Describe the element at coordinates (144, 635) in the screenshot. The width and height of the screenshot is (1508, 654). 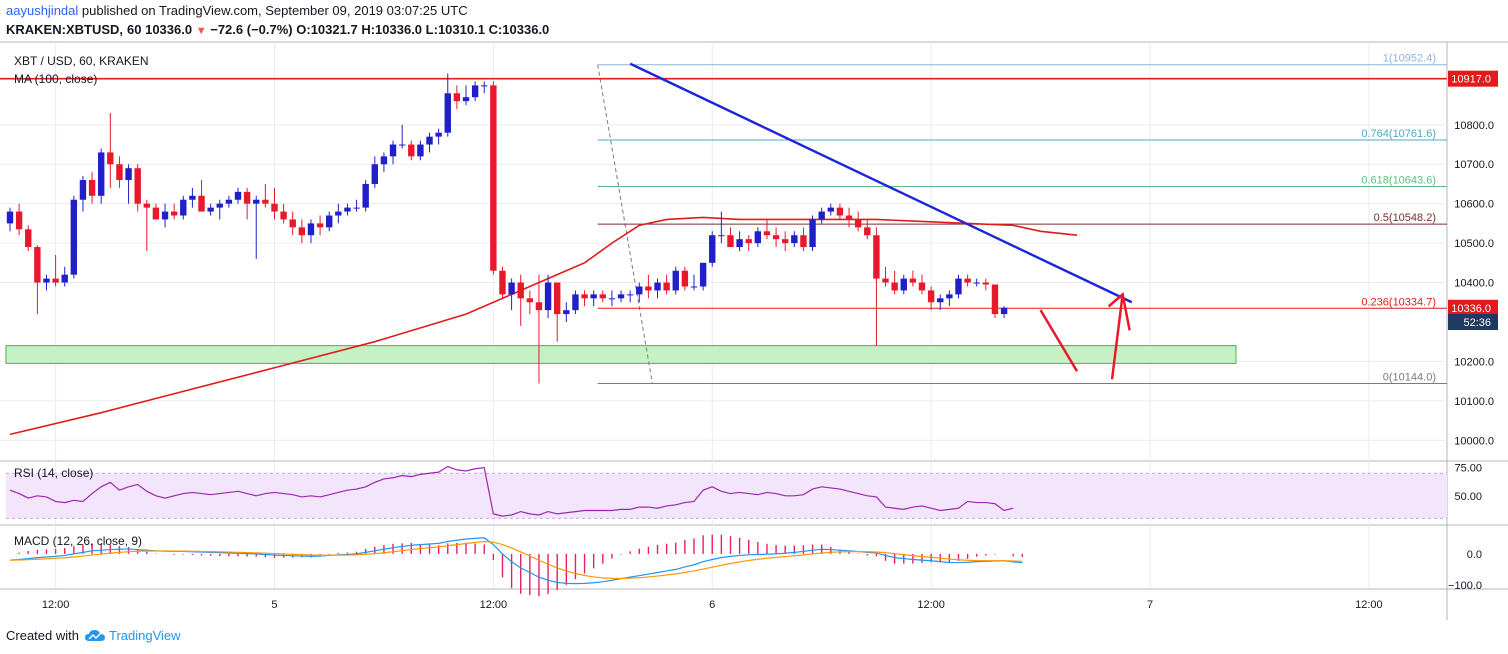
I see `tradingview-brand: TradingView` at that location.